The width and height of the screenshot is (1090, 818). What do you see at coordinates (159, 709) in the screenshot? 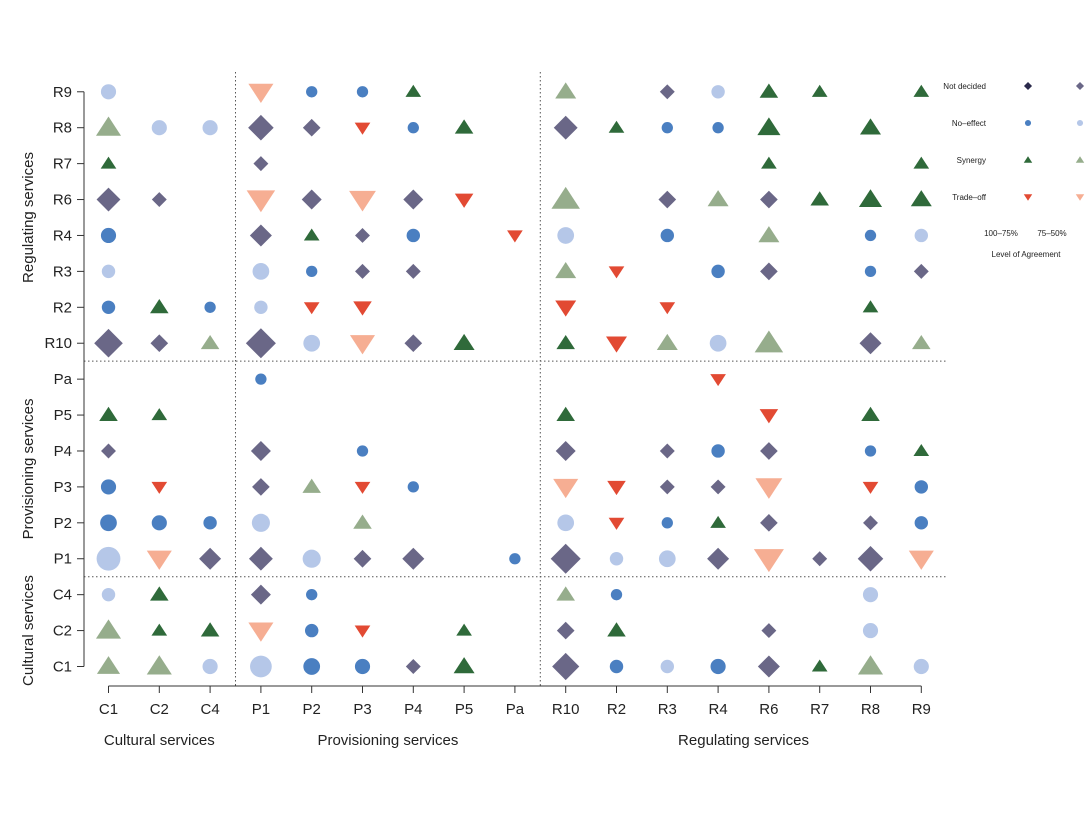
I see `x-tick-label: C2` at bounding box center [159, 709].